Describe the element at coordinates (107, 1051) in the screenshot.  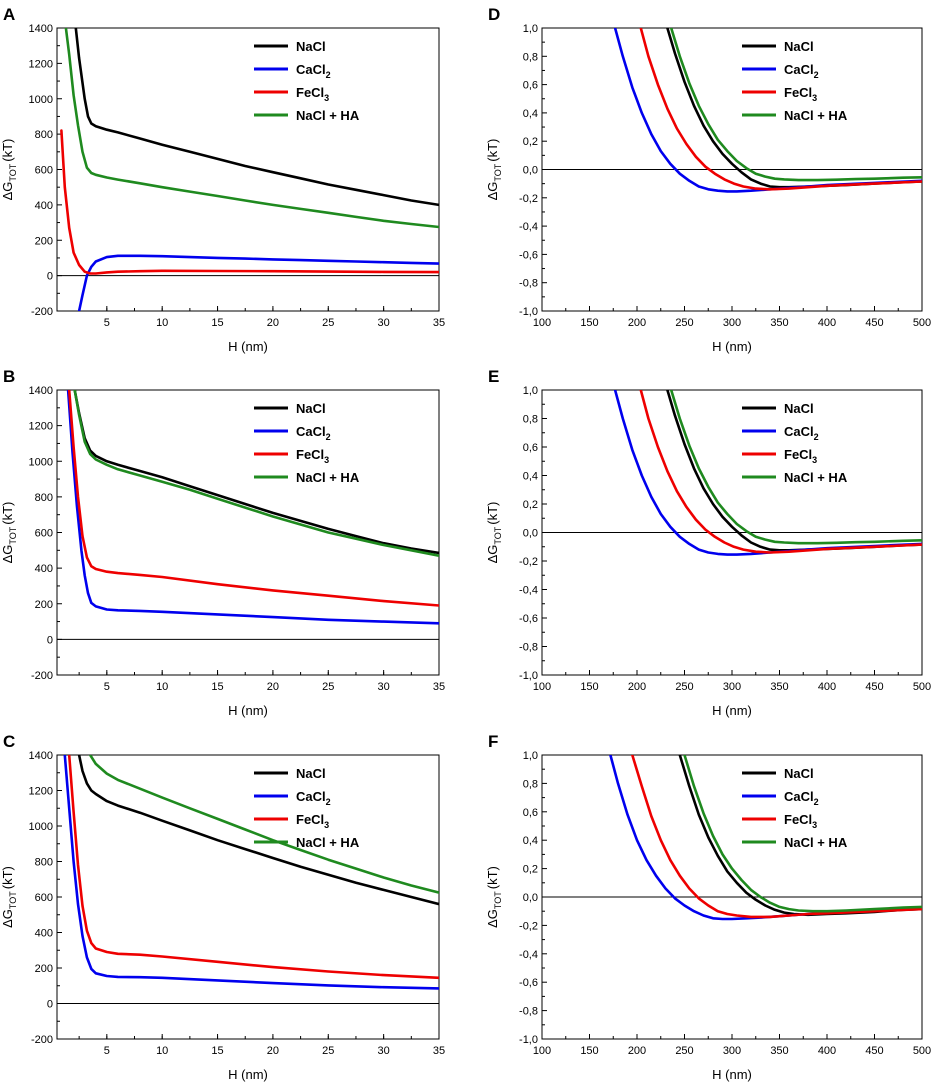
I see `x-tick-label: 5` at that location.